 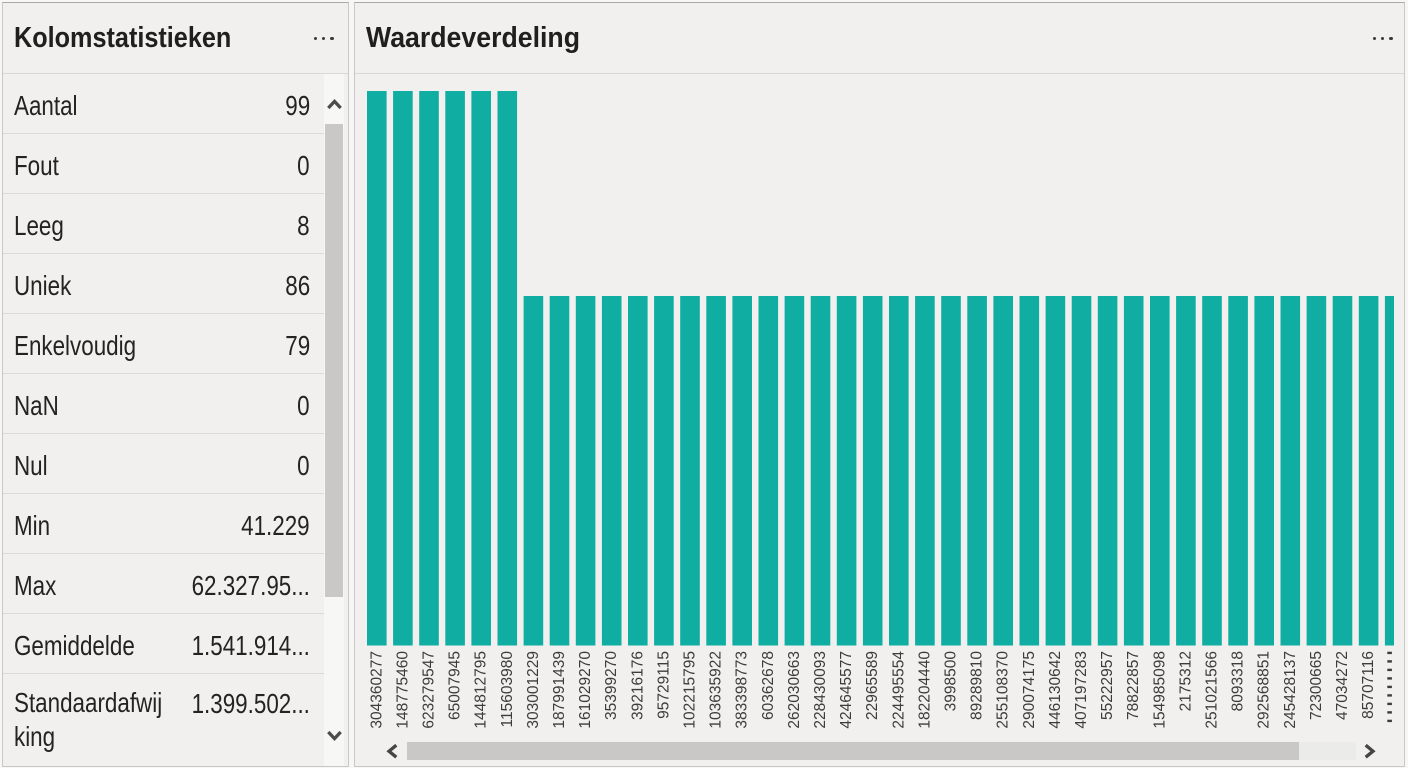 What do you see at coordinates (690, 690) in the screenshot?
I see `svg-text: 102215795` at bounding box center [690, 690].